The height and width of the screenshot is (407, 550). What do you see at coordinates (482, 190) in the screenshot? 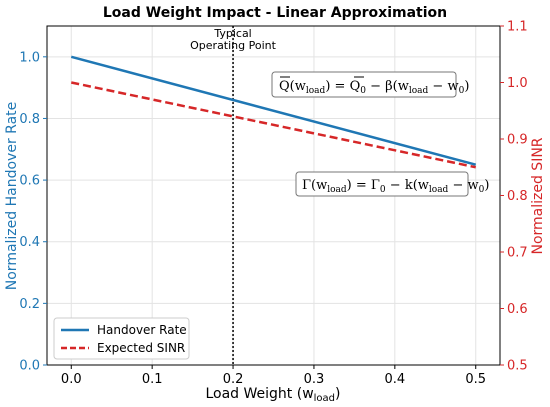
I see `eq2-rest2-sub: 0` at bounding box center [482, 190].